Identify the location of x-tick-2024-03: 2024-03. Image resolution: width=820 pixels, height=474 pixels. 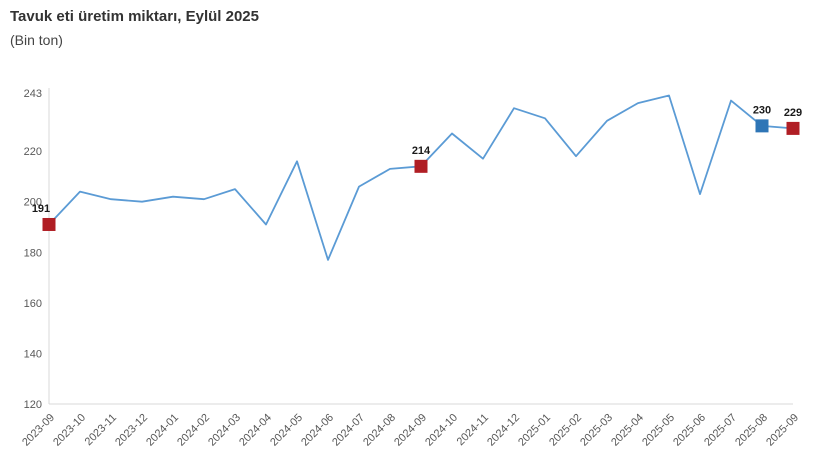
(224, 430).